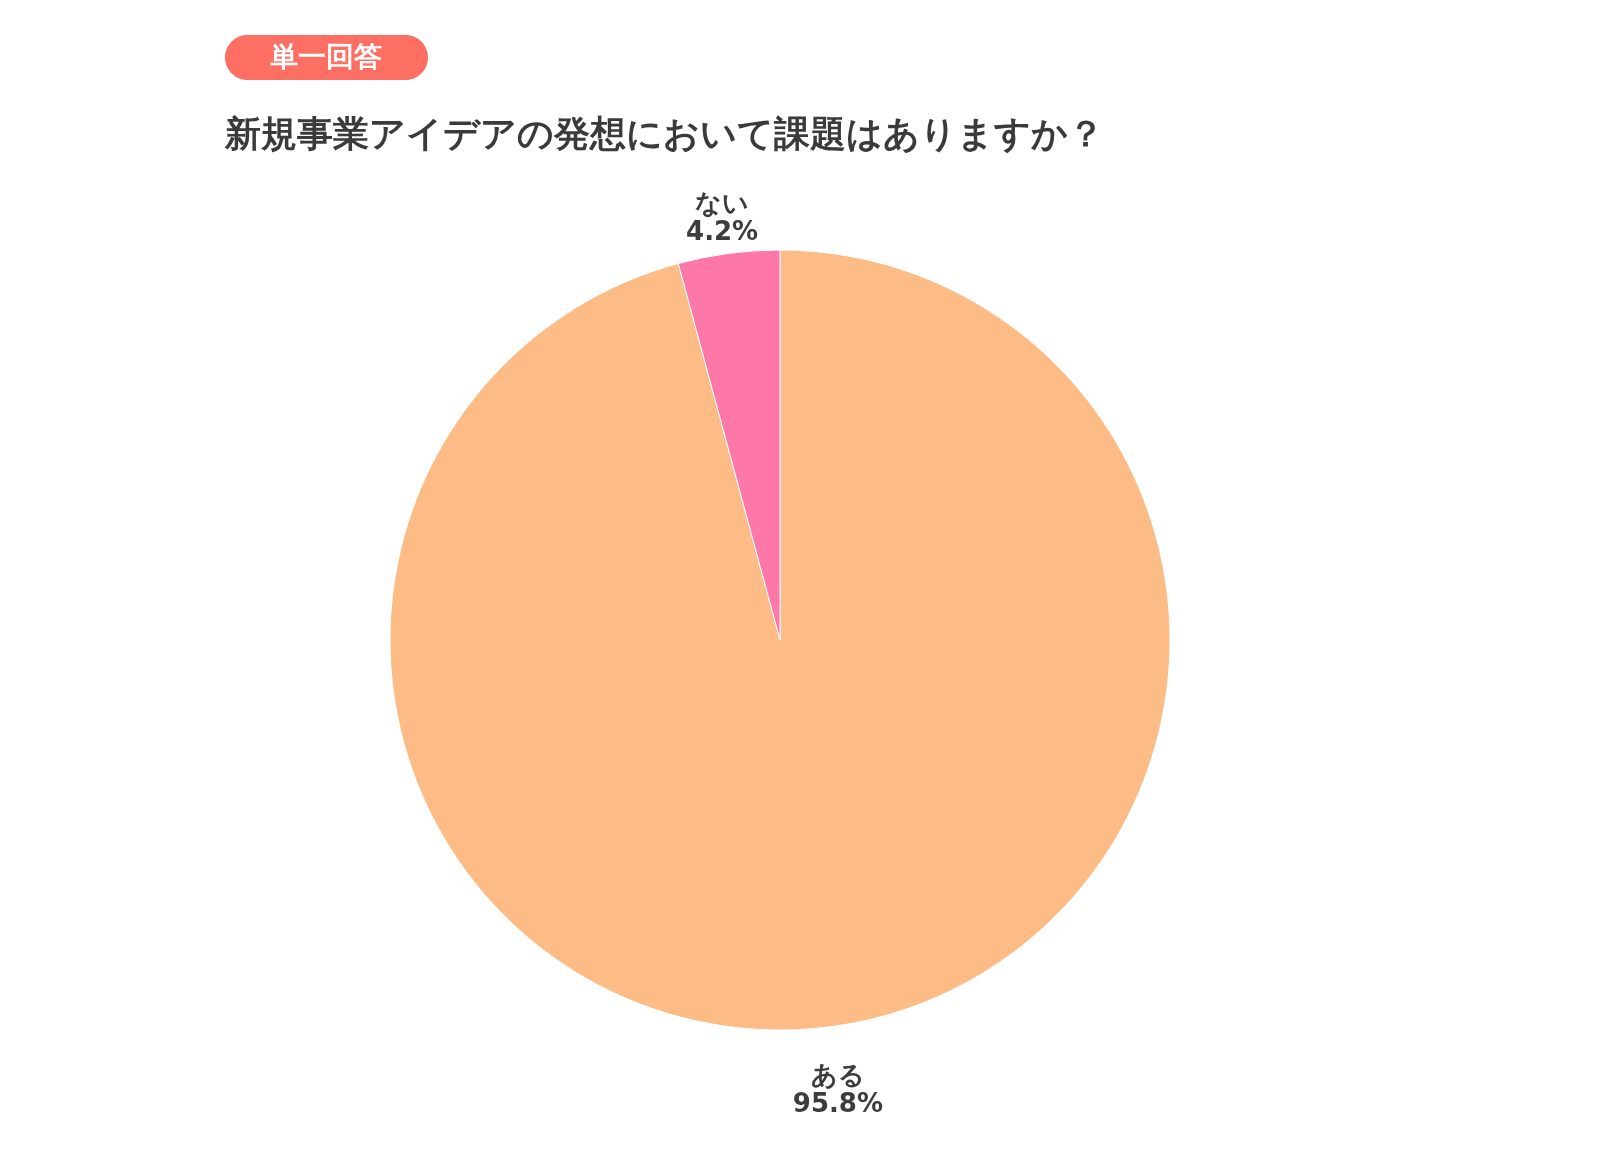  Describe the element at coordinates (837, 1075) in the screenshot. I see `slice-label: ある` at that location.